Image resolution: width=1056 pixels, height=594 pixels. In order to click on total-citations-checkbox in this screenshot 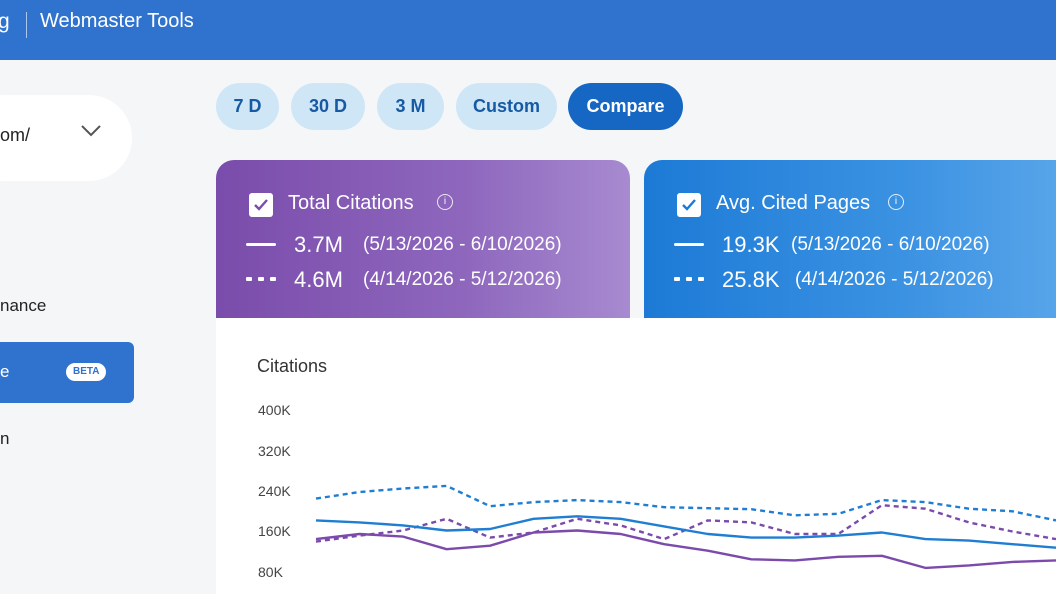, I will do `click(261, 205)`.